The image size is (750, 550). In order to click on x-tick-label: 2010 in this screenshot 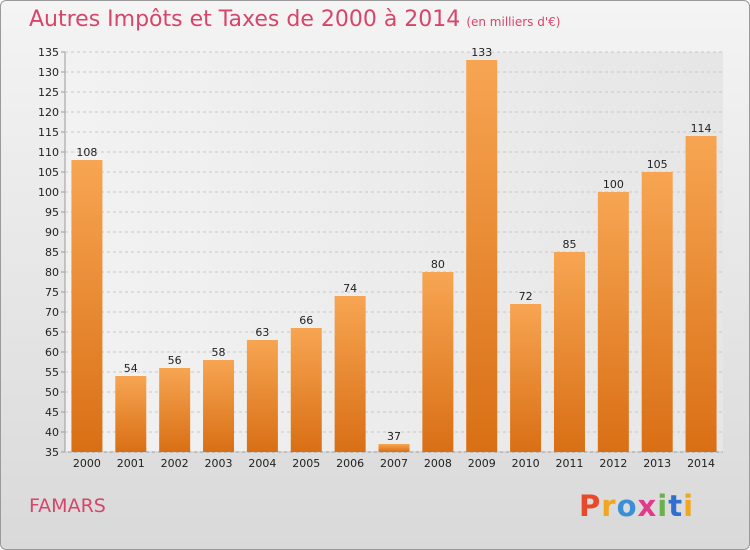, I will do `click(526, 463)`.